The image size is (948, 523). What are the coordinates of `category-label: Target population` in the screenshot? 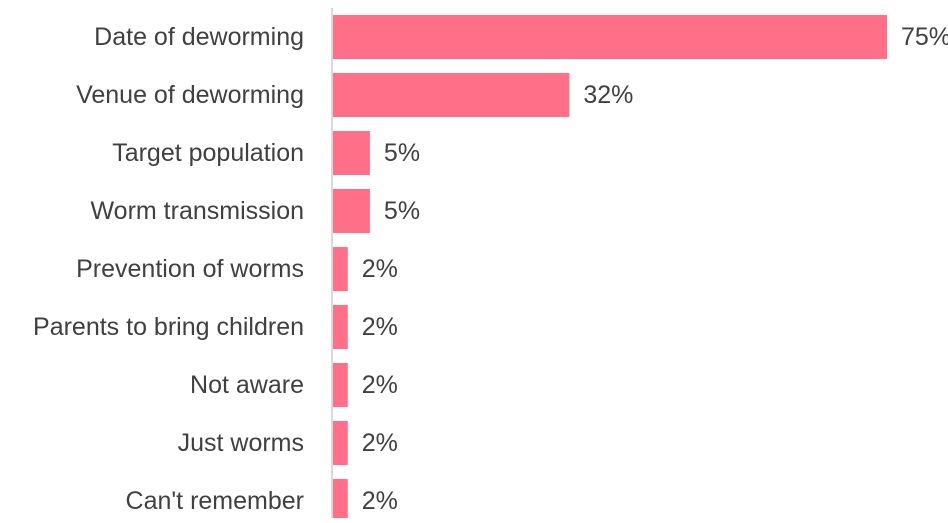 It's located at (208, 153).